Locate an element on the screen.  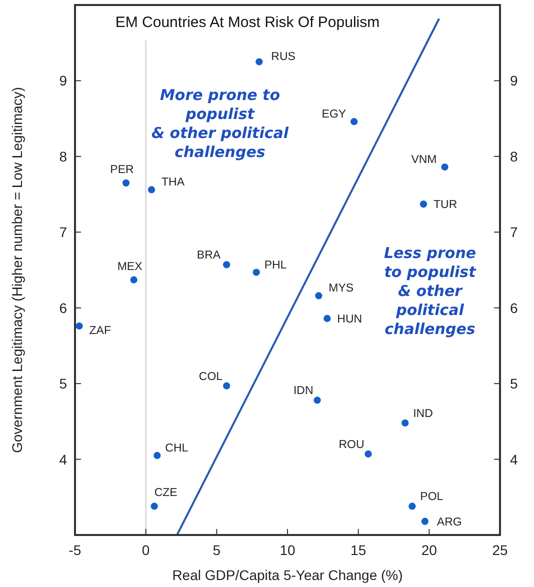
annotation: Less prone to populist & other political challenges is located at coordinates (430, 291).